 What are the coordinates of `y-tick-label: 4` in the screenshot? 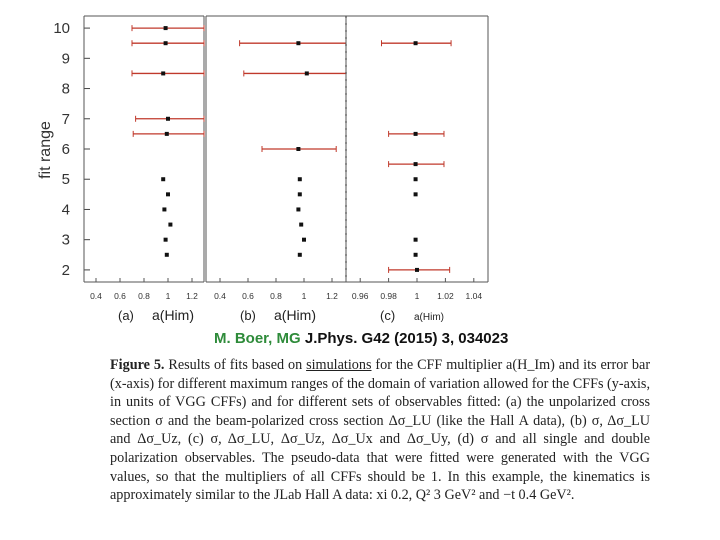 It's located at (66, 209).